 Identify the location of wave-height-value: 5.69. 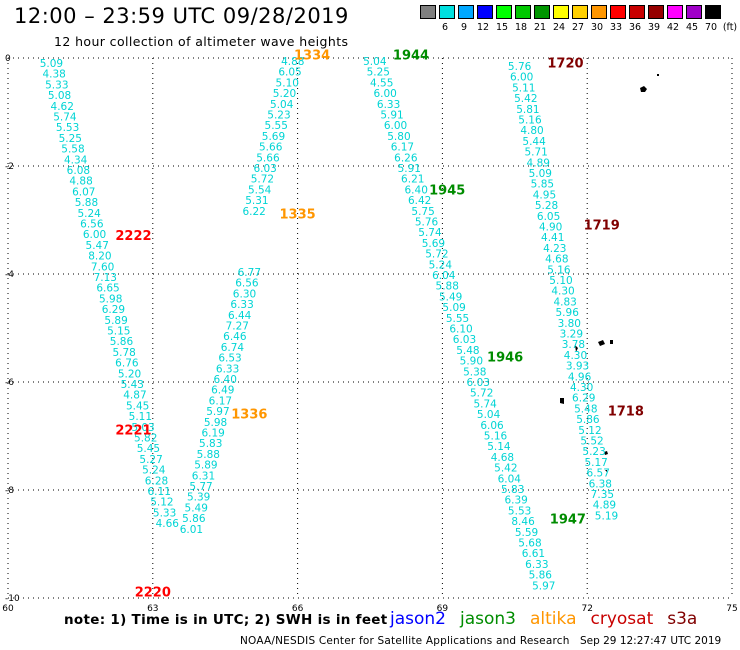
(433, 244).